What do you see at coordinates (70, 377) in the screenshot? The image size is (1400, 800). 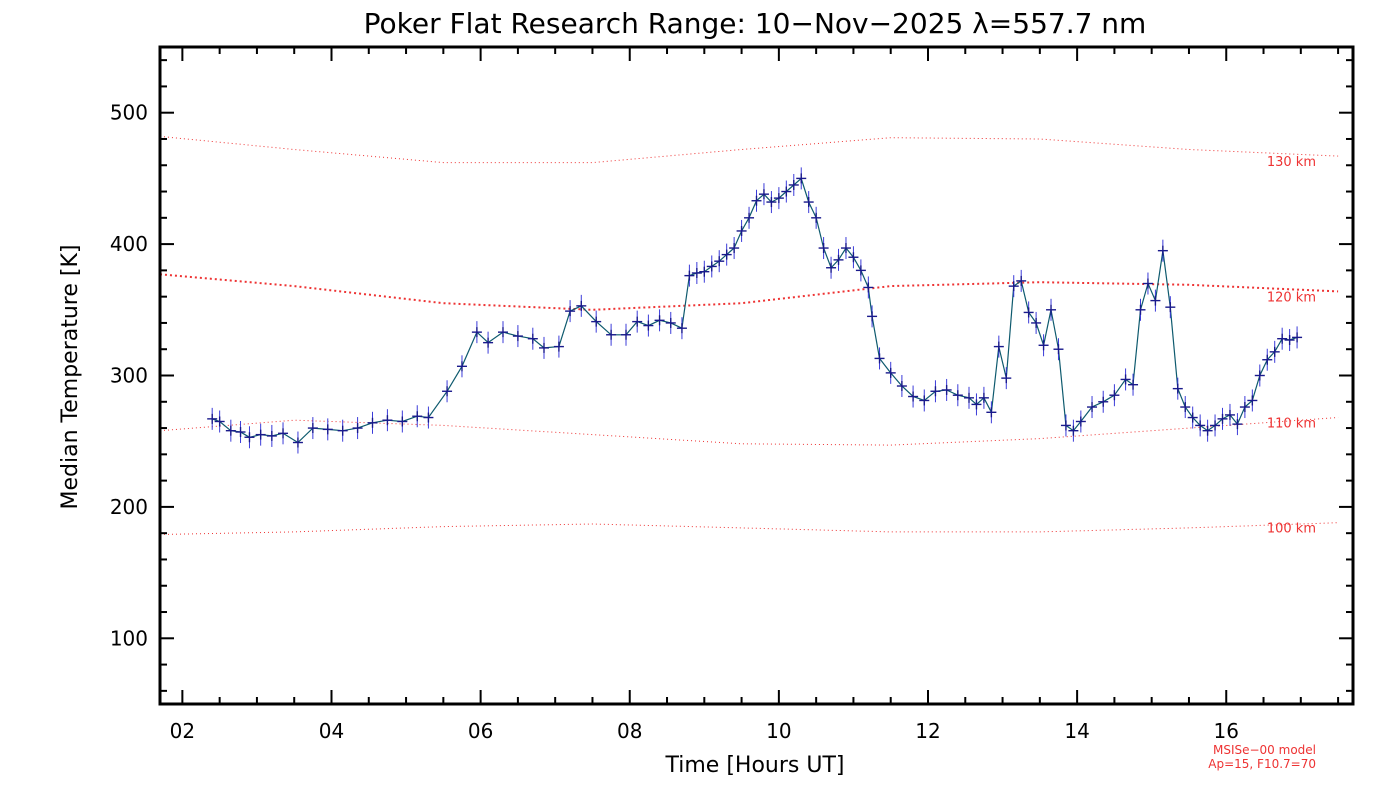 I see `y-axis-label: Median Temperature [K]` at bounding box center [70, 377].